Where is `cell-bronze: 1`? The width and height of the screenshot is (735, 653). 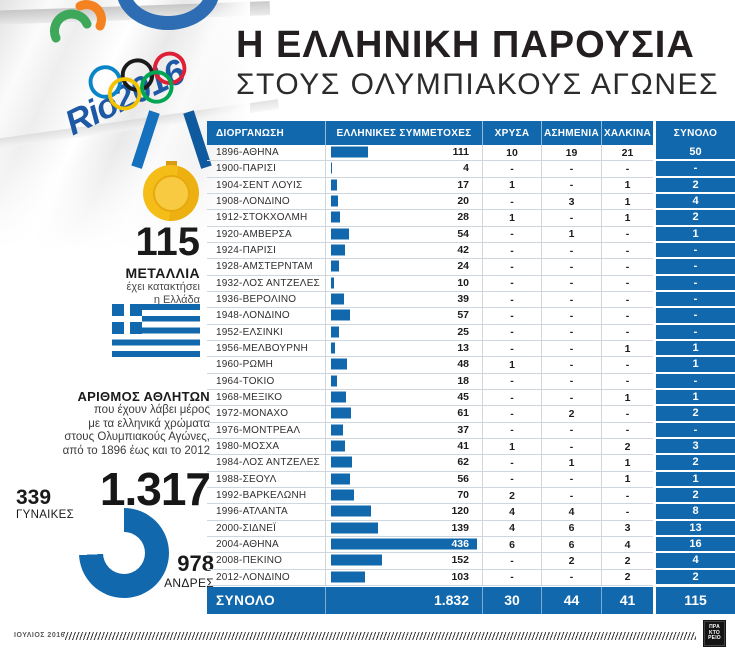 cell-bronze: 1 is located at coordinates (627, 398).